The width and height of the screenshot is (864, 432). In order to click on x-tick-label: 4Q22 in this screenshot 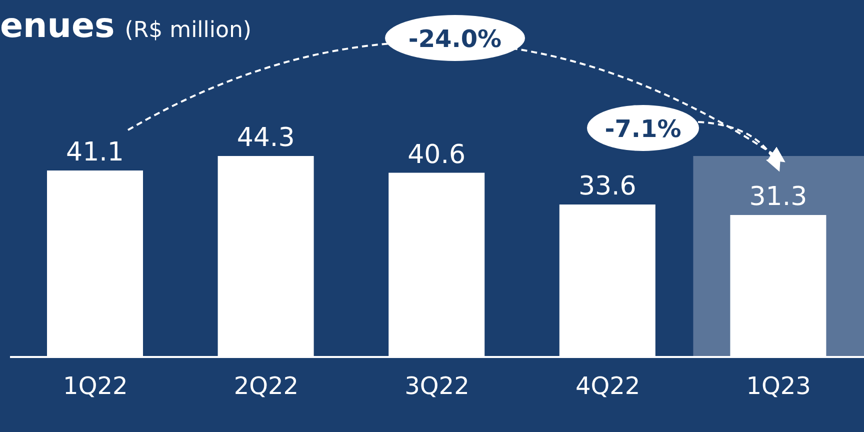, I will do `click(607, 386)`.